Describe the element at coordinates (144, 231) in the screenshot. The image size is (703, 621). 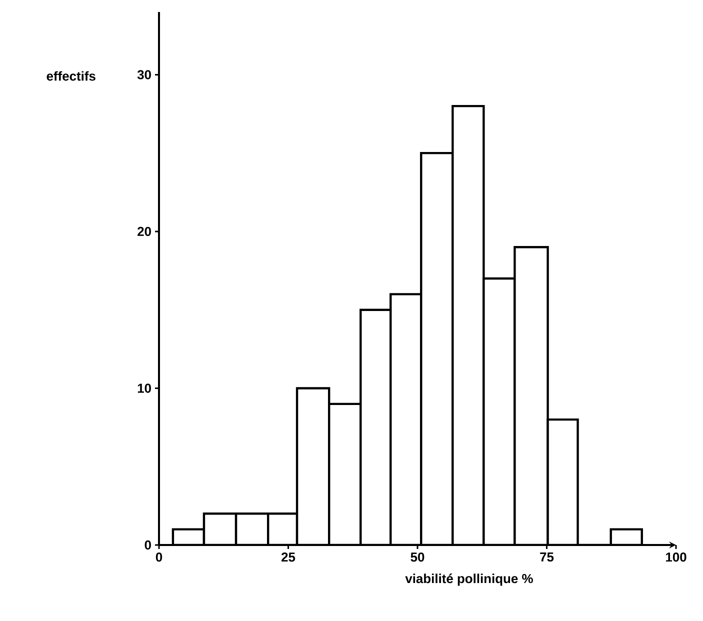
I see `y-tick-label: 20` at that location.